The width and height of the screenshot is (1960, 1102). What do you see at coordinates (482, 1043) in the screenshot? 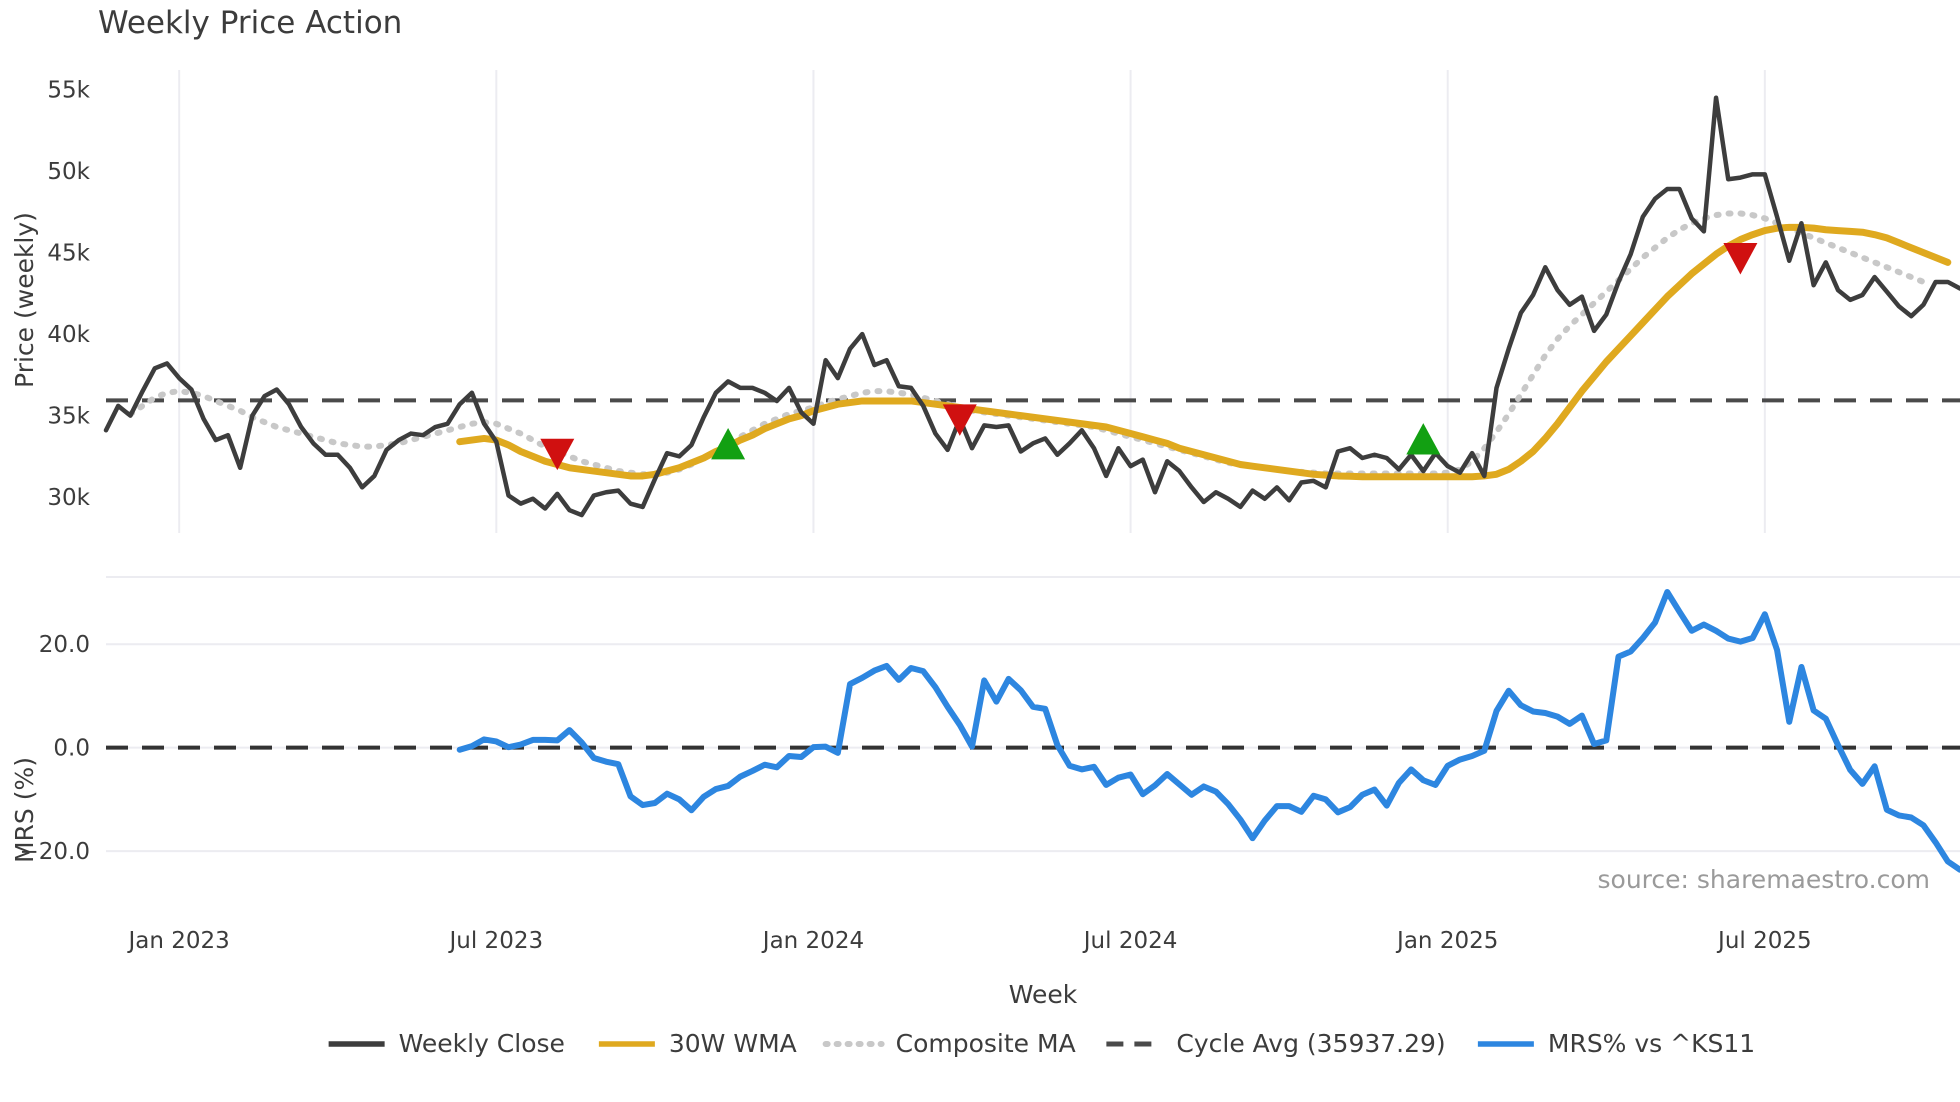
I see `legend-label: Weekly Close` at bounding box center [482, 1043].